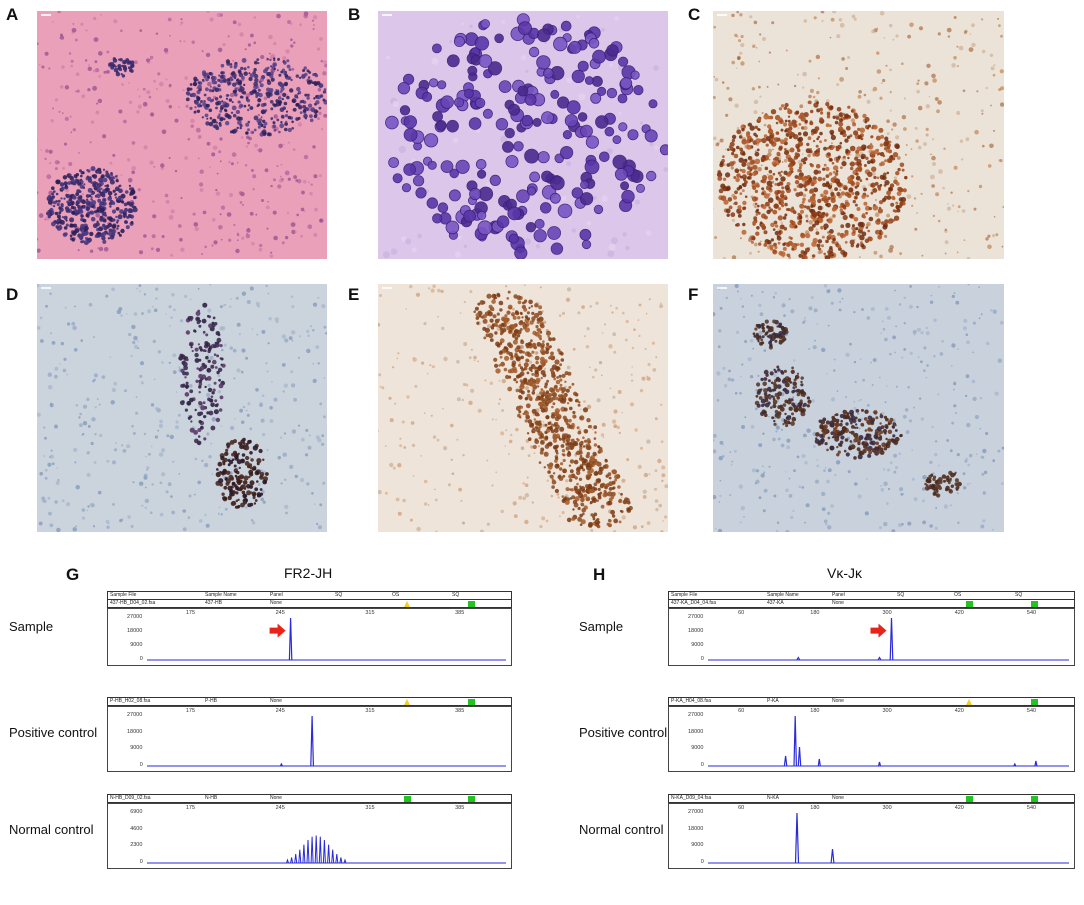  I want to click on sample-file-bar: 437-KA_D04_04.fsa 437-KA None, so click(871, 603).